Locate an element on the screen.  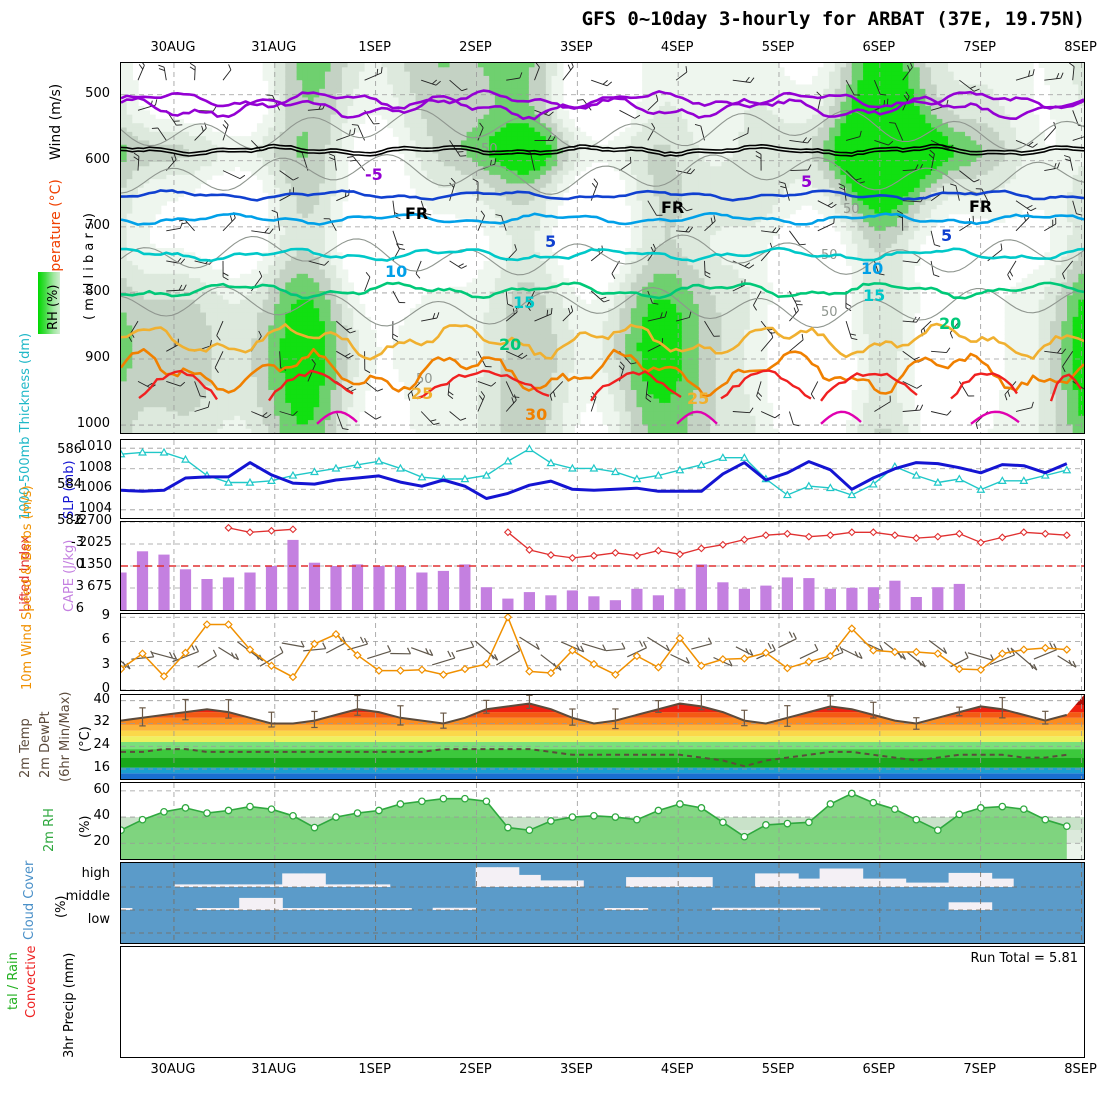
slp-ytick-0: 1010 is located at coordinates (95, 447).